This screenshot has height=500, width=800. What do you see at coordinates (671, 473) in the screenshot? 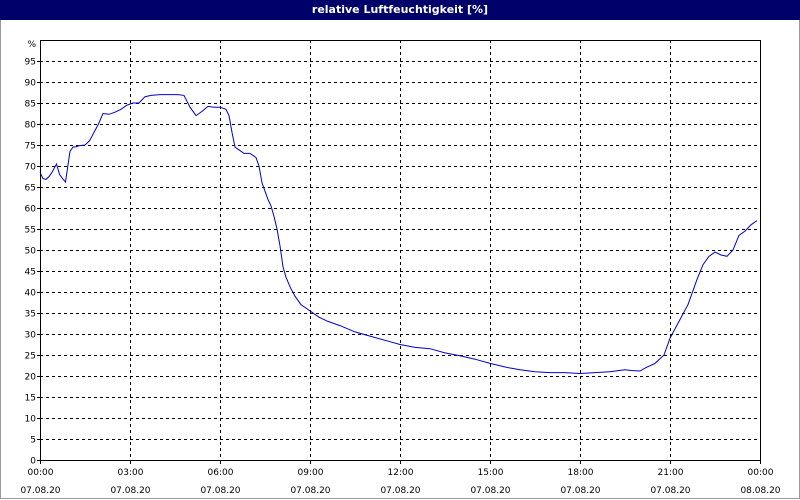
I see `x-tick-time: 21:00` at bounding box center [671, 473].